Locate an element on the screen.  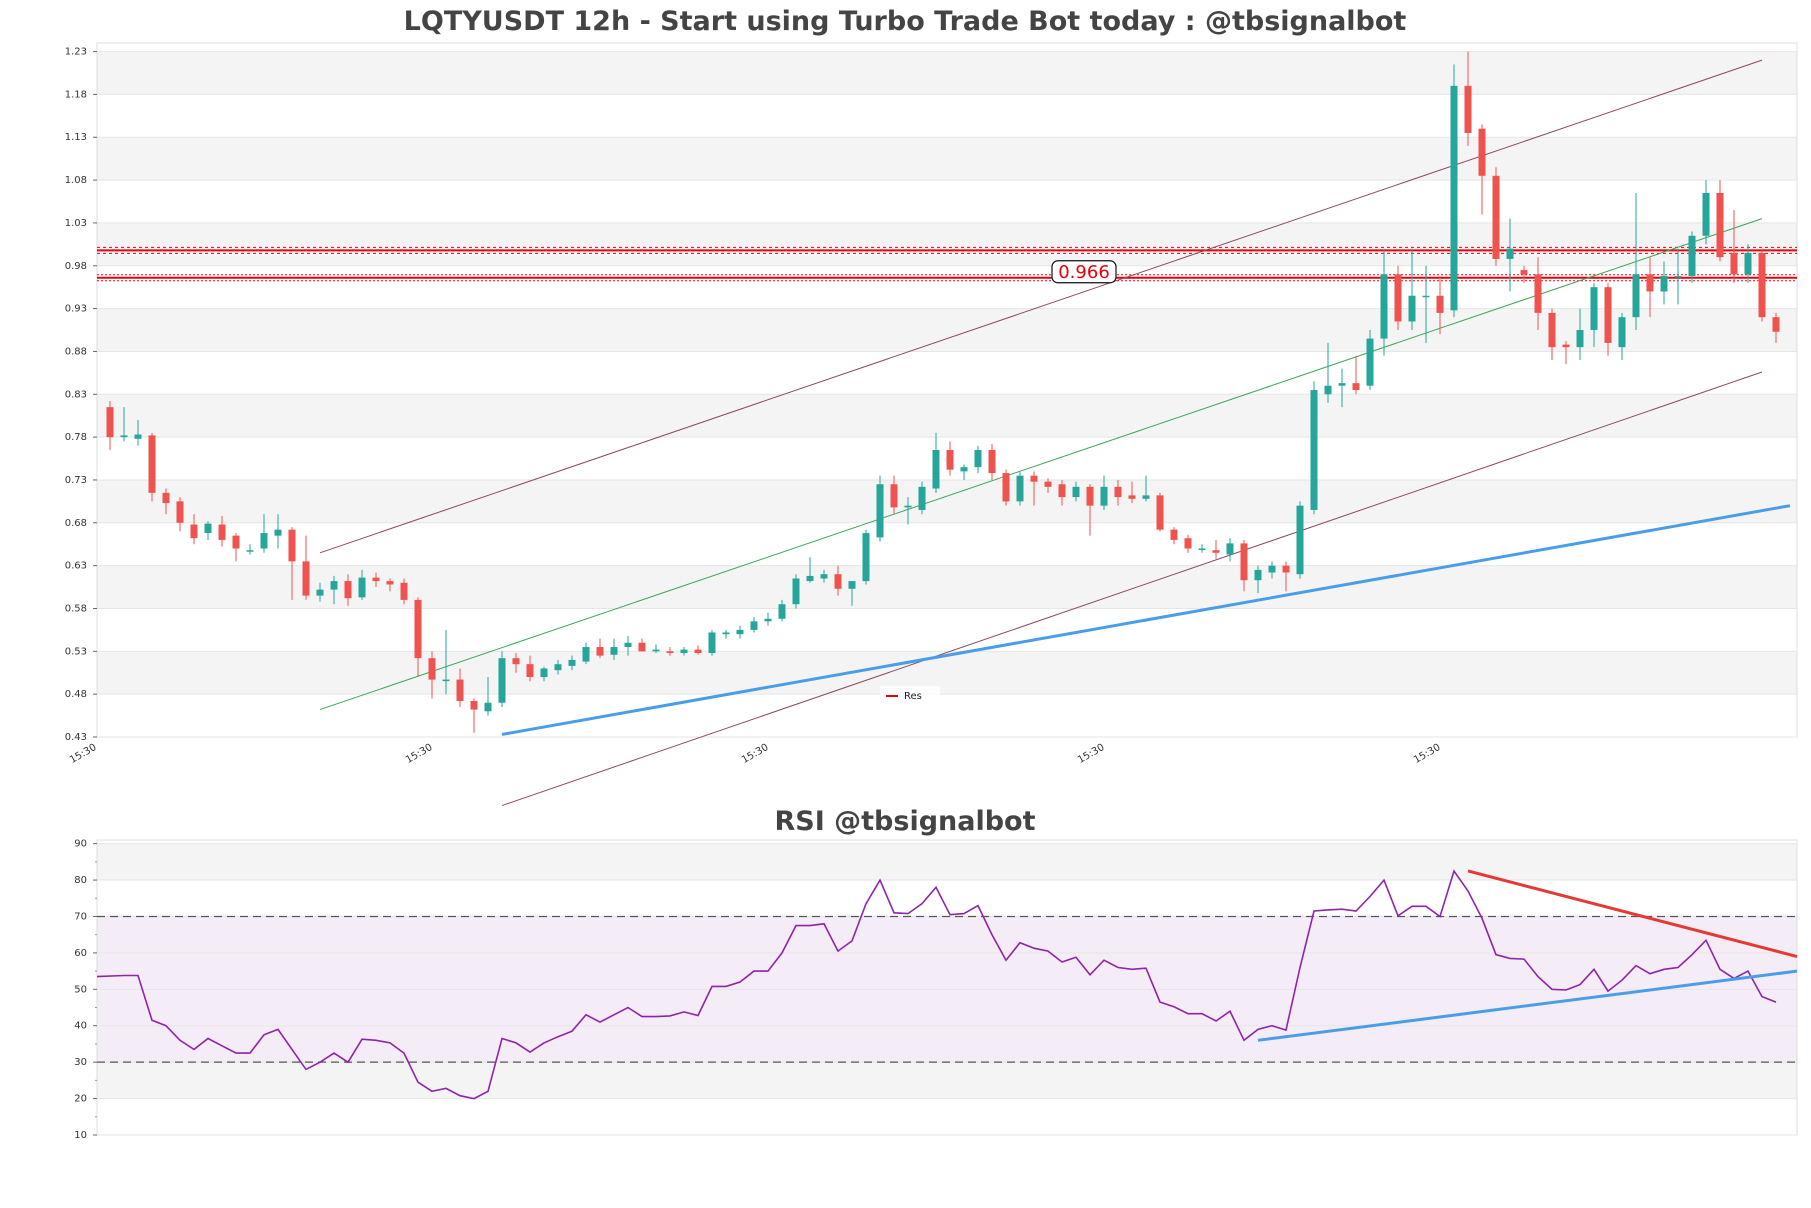
price-y-tick-label: 1.08 is located at coordinates (76, 180).